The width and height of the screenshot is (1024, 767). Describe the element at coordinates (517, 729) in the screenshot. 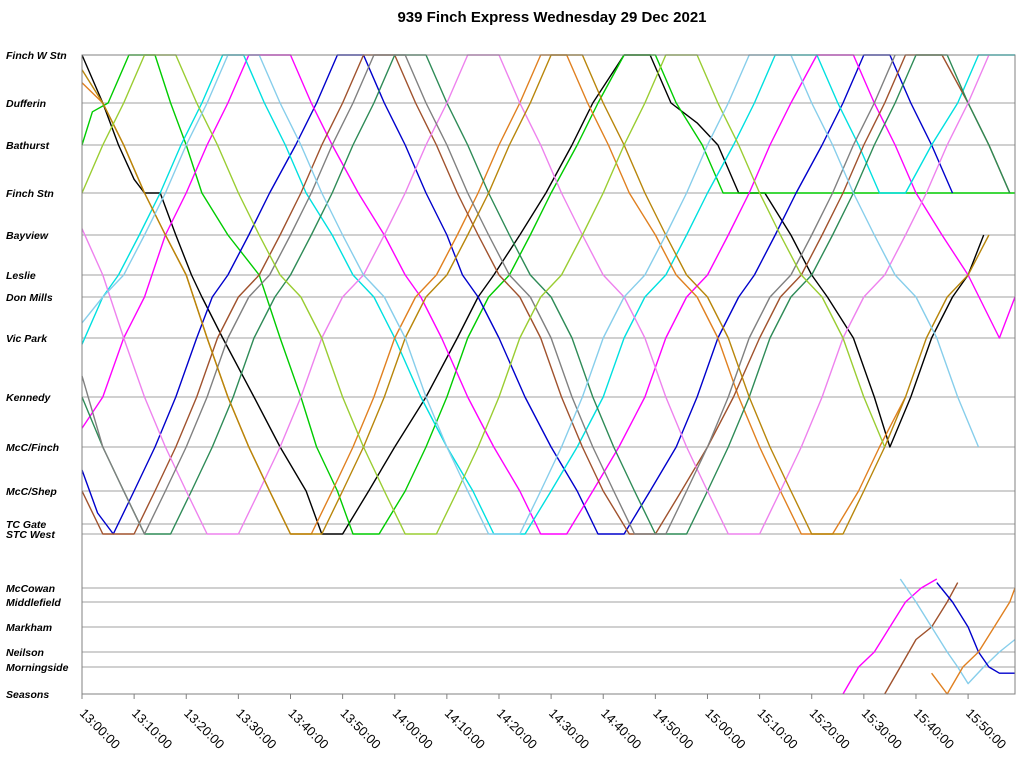

I see `x-tick-label: 14:20:00` at that location.